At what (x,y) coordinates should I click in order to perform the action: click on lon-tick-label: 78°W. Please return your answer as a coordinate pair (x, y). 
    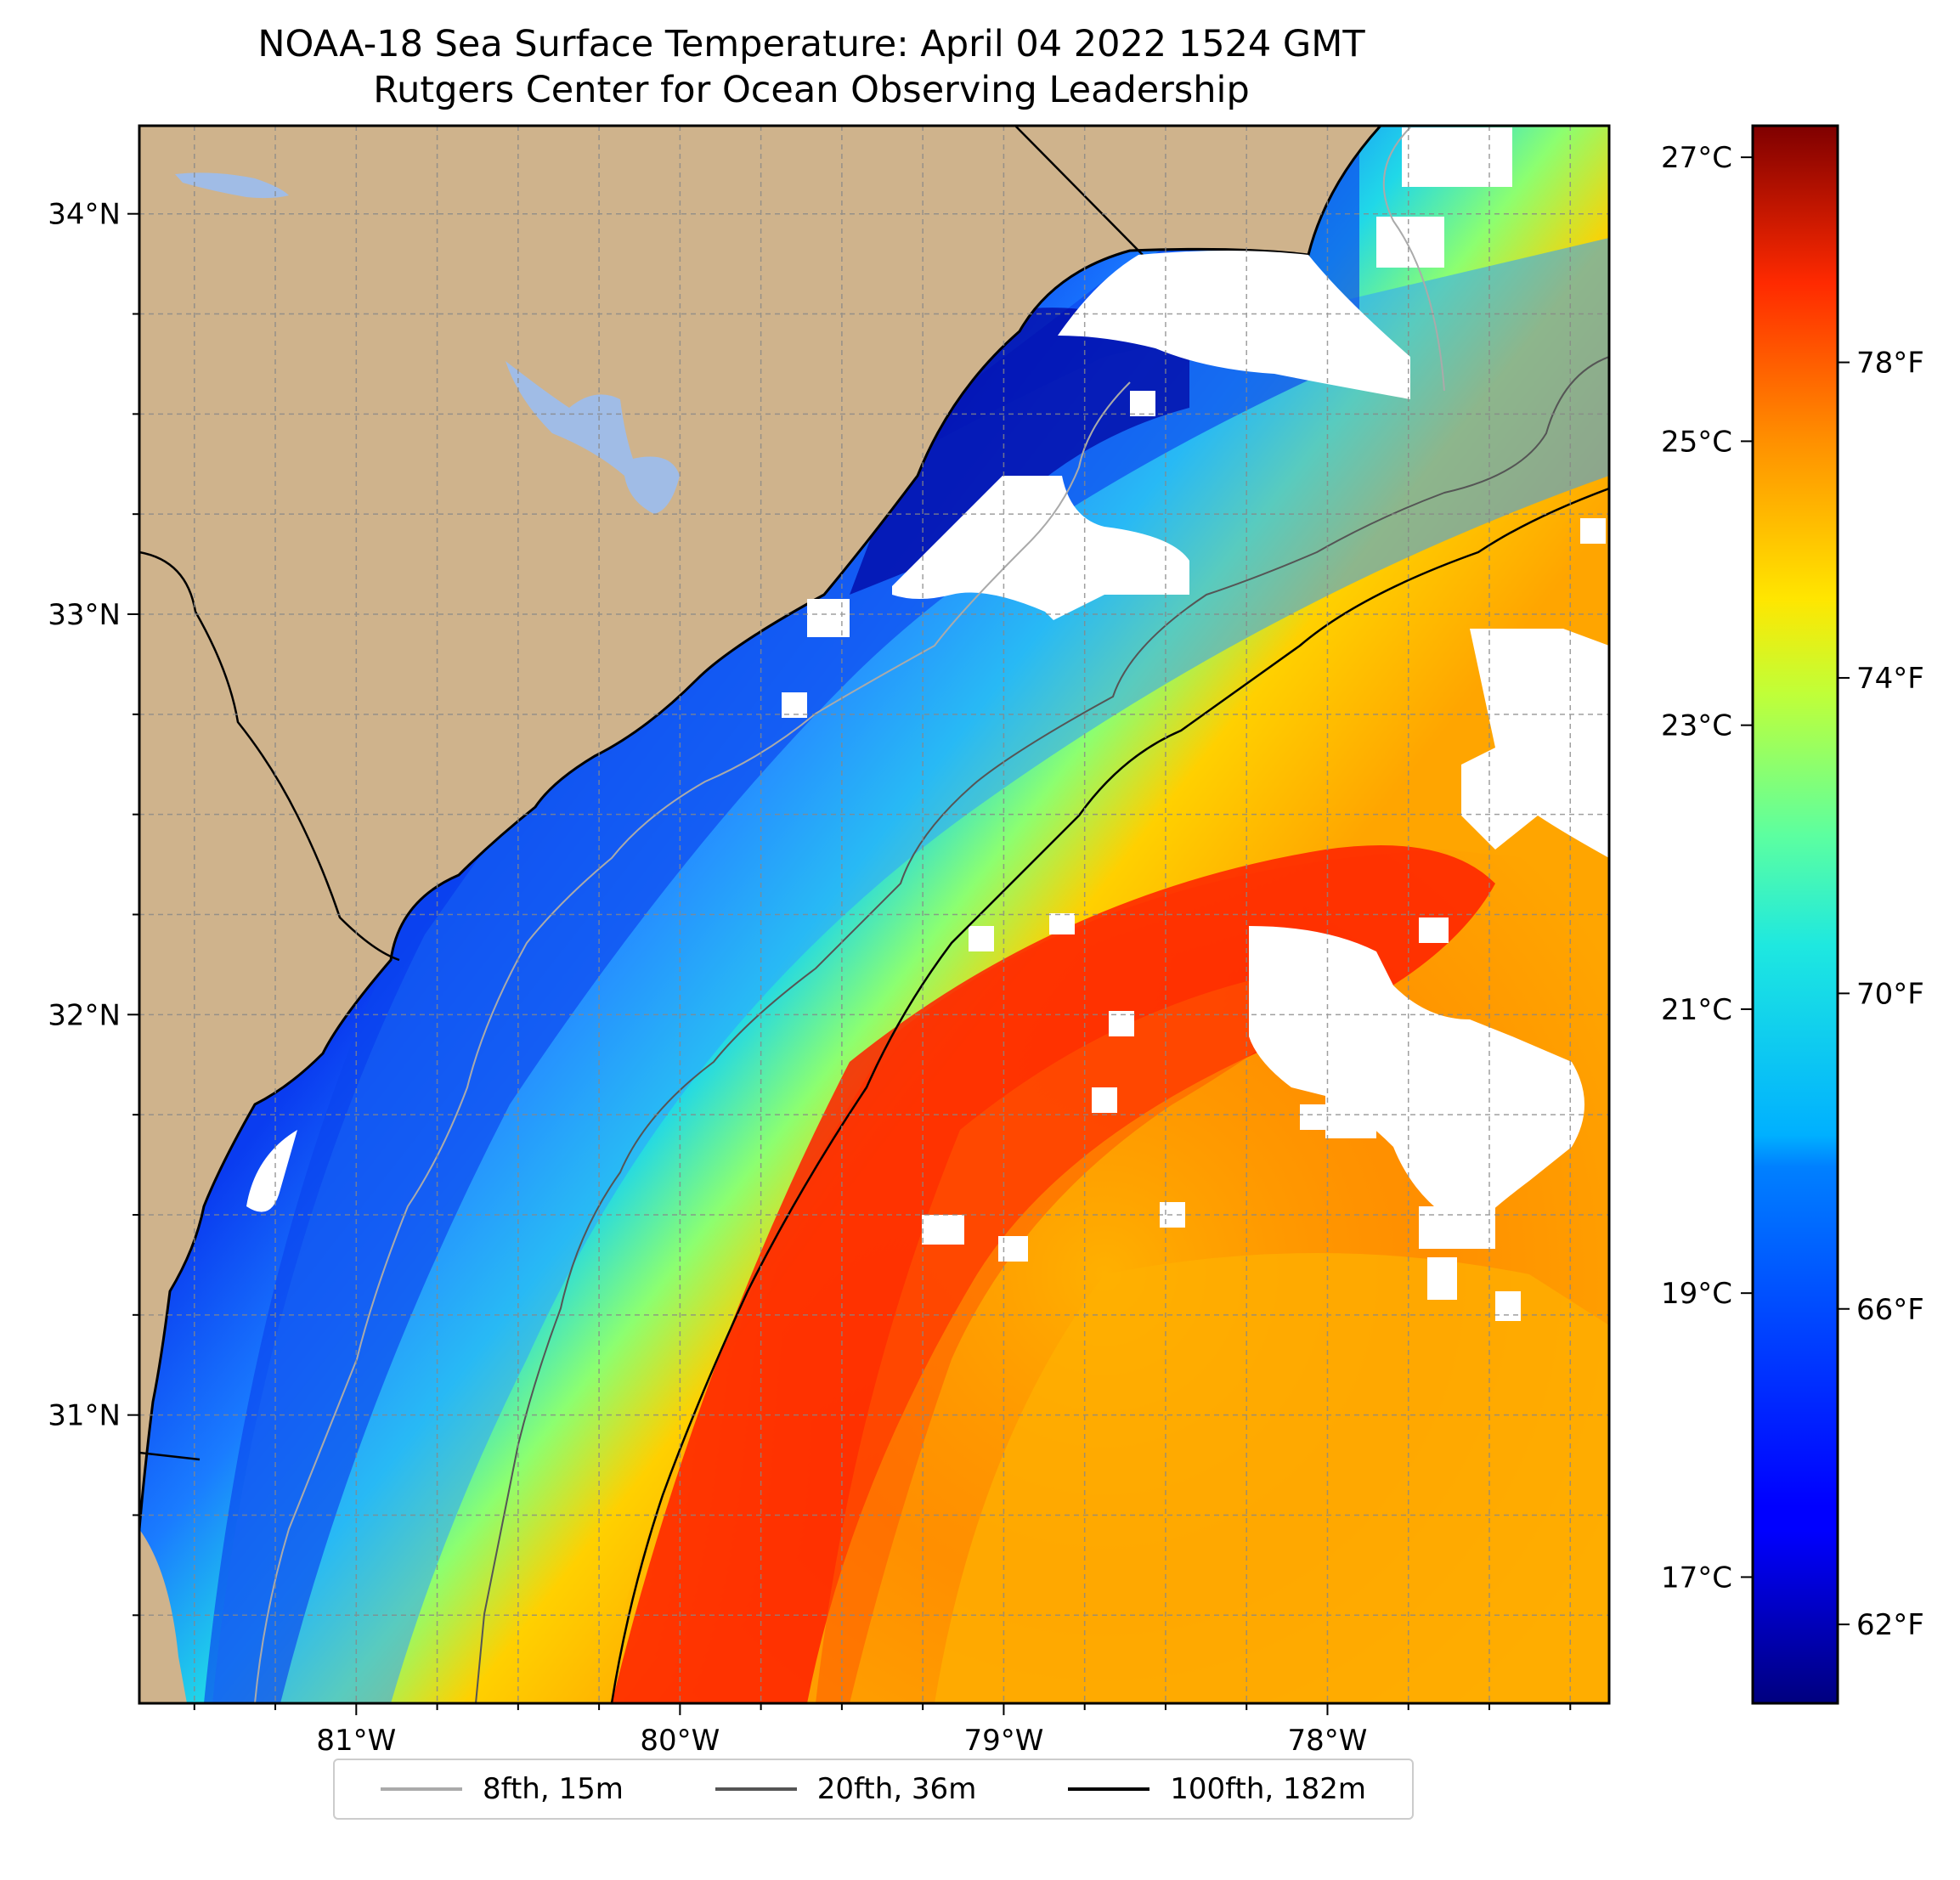
    Looking at the image, I should click on (1328, 1741).